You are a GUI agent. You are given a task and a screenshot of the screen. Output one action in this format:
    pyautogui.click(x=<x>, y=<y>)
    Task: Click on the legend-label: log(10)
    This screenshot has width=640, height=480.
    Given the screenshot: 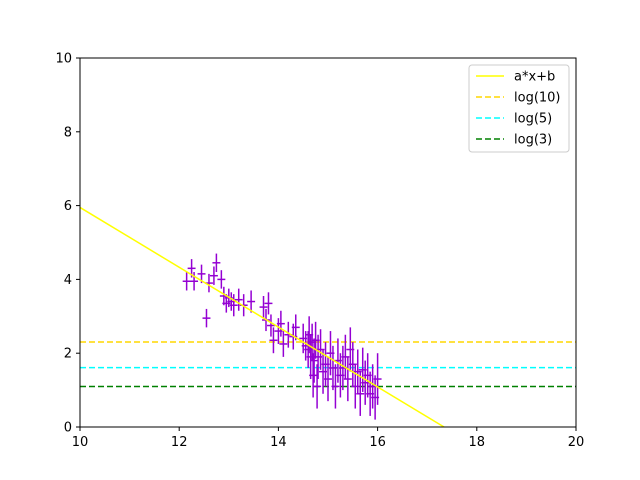 What is the action you would take?
    pyautogui.click(x=537, y=98)
    